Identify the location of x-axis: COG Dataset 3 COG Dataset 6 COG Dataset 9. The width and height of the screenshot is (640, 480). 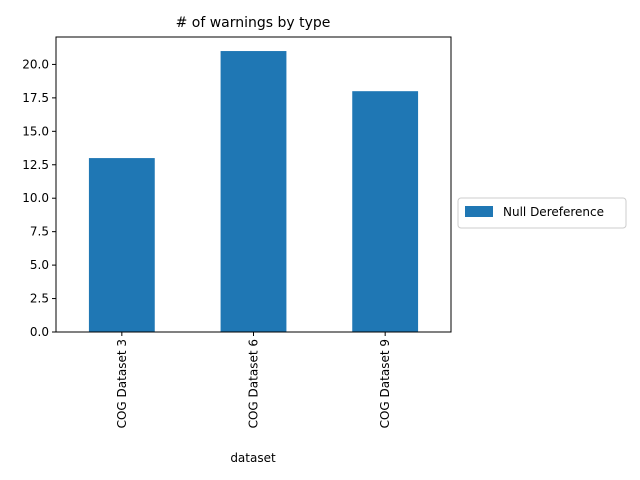
(253, 380).